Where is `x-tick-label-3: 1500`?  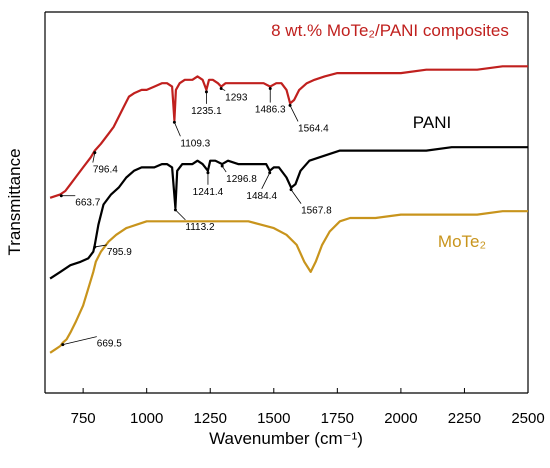 x-tick-label-3: 1500 is located at coordinates (273, 418).